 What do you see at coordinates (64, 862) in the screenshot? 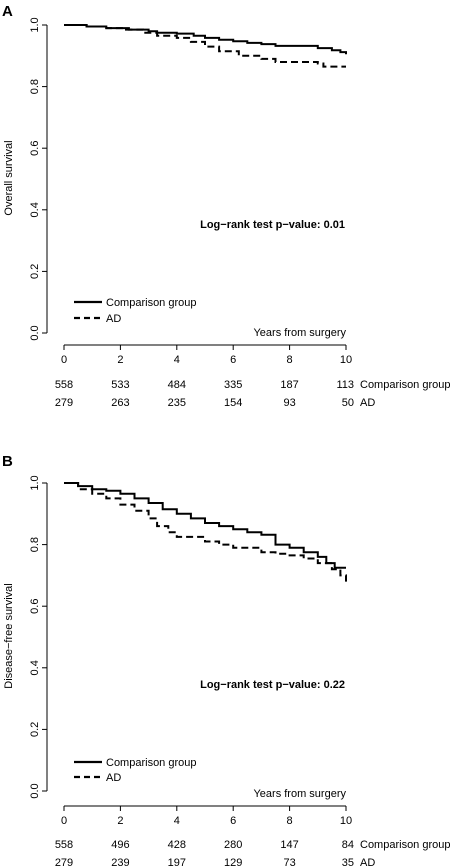
I see `panel-b-risk-value: 279` at bounding box center [64, 862].